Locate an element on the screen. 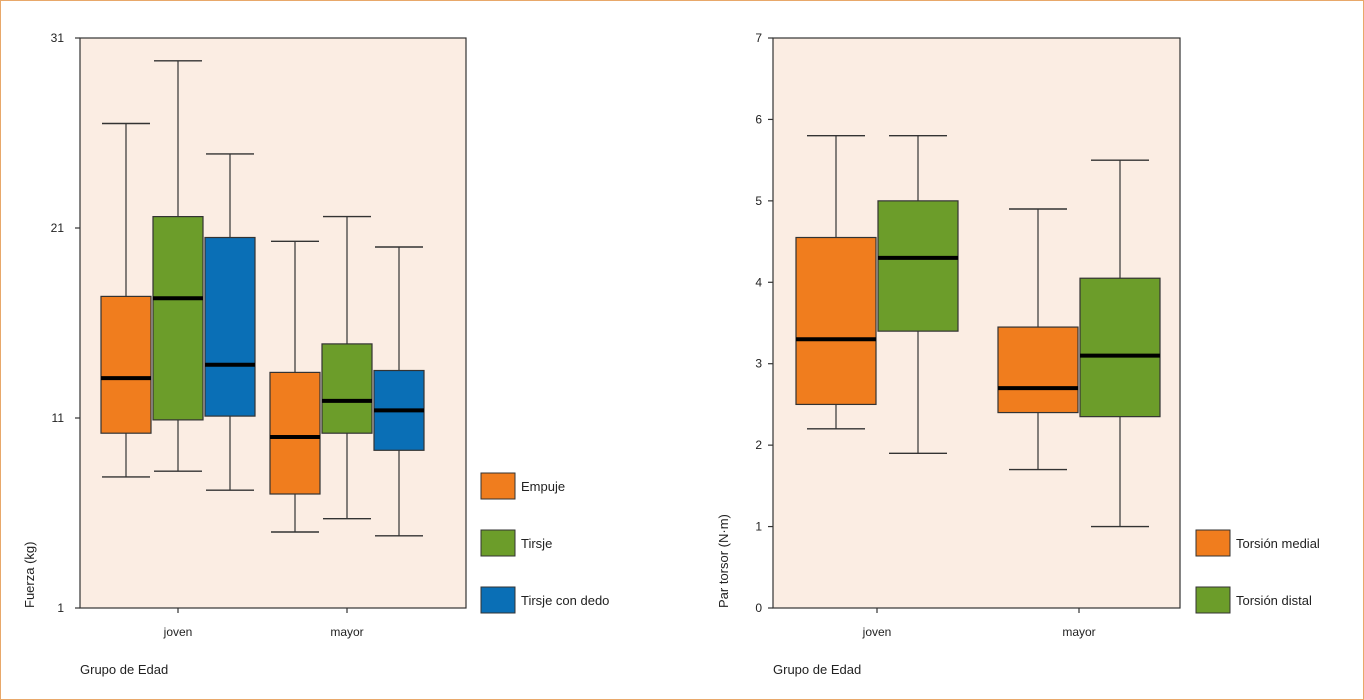  box-torsi-n-distal-joven is located at coordinates (918, 266).